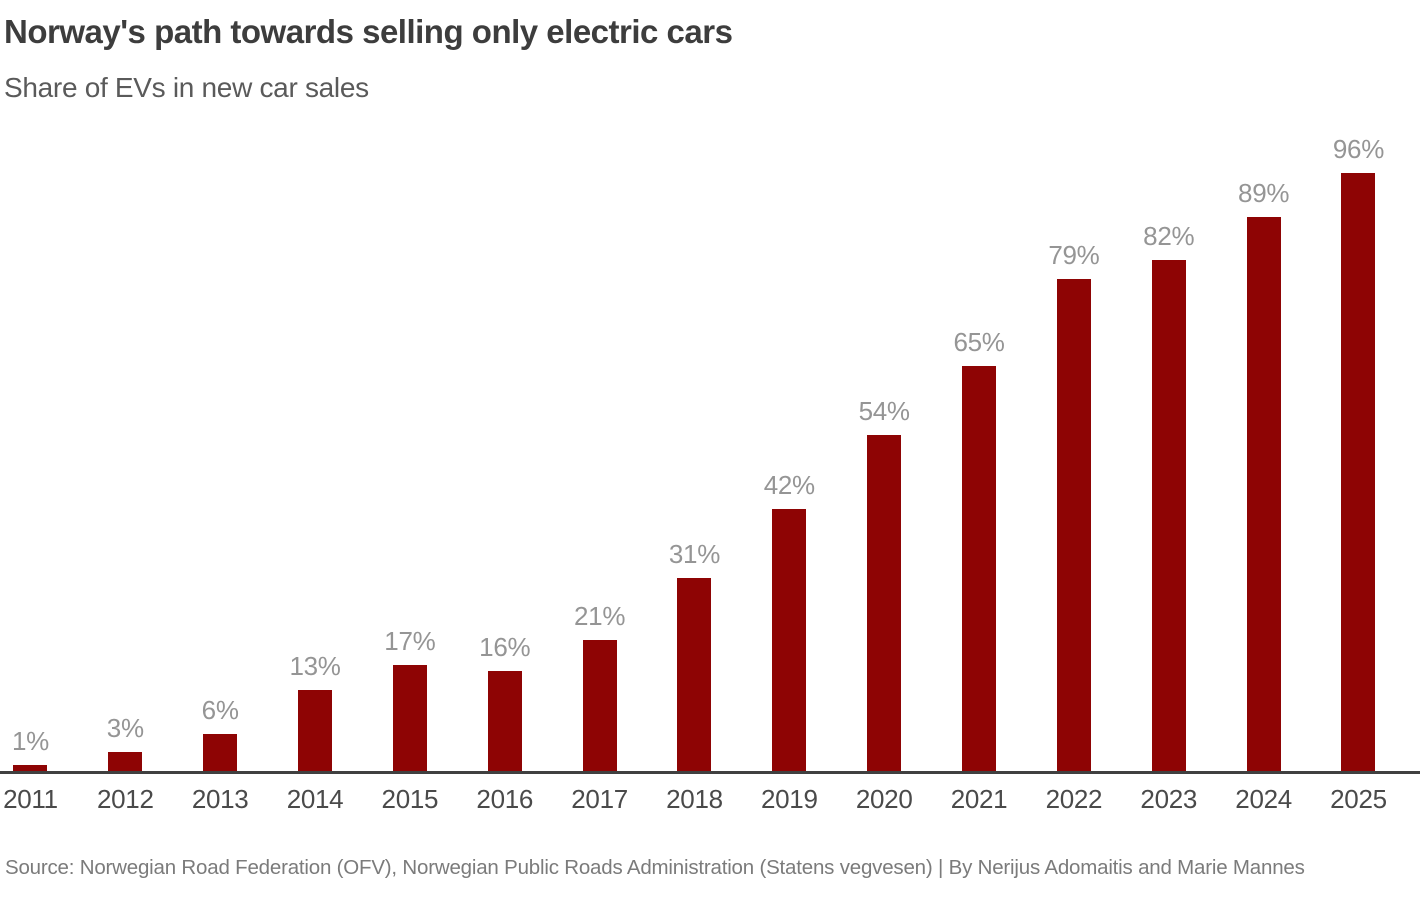 The width and height of the screenshot is (1420, 920). I want to click on bar-column-2020: 54%, so click(884, 583).